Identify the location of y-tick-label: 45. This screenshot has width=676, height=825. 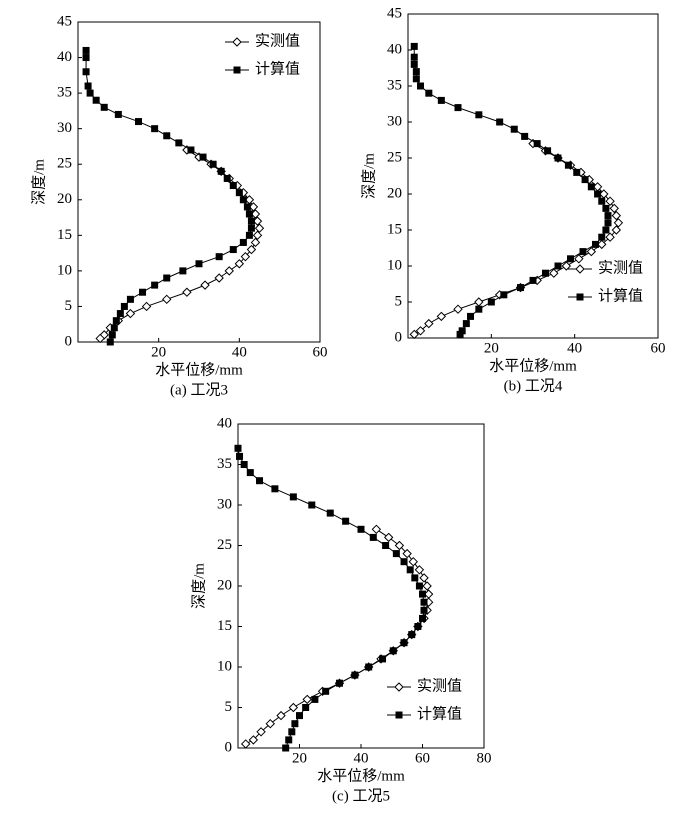
(394, 13).